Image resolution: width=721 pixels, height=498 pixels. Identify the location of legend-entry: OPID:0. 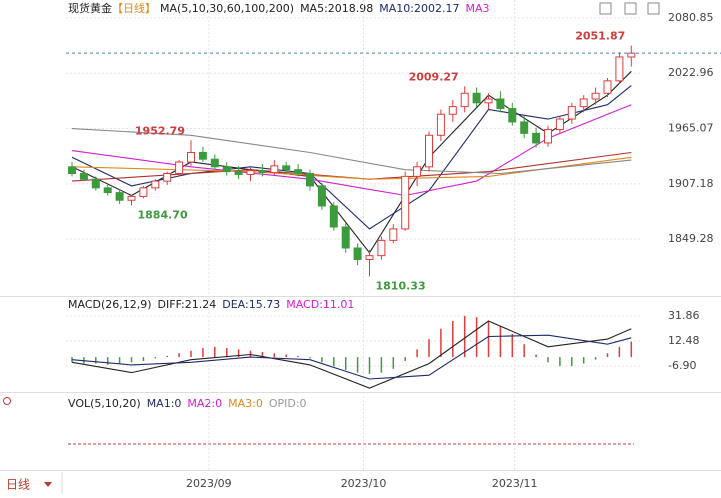
(288, 403).